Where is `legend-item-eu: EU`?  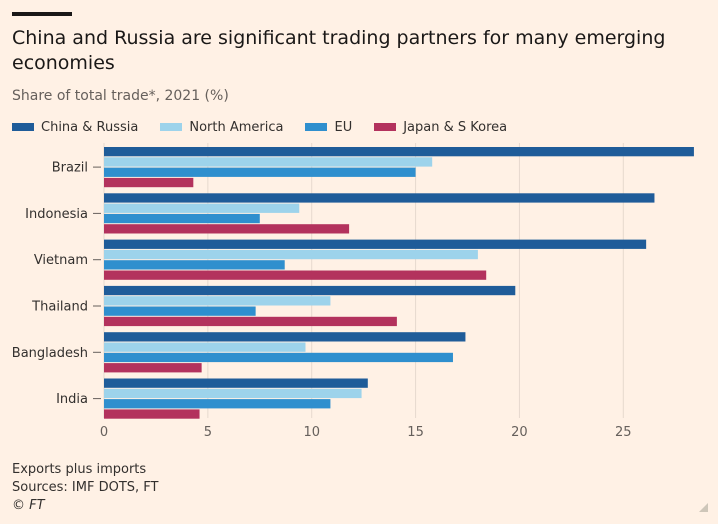
legend-item-eu: EU is located at coordinates (328, 127).